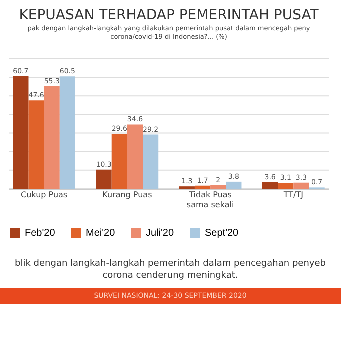  What do you see at coordinates (222, 233) in the screenshot?
I see `legend-label: Sept'20` at bounding box center [222, 233].